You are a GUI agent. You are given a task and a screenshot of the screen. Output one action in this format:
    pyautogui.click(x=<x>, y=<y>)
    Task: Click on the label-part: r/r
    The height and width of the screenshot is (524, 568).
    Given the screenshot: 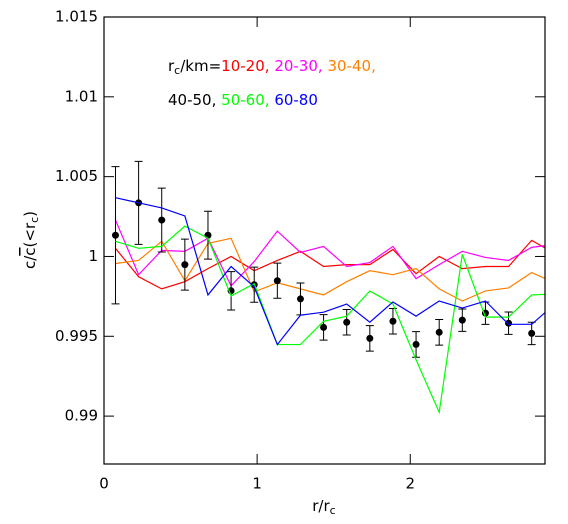 What is the action you would take?
    pyautogui.click(x=321, y=506)
    